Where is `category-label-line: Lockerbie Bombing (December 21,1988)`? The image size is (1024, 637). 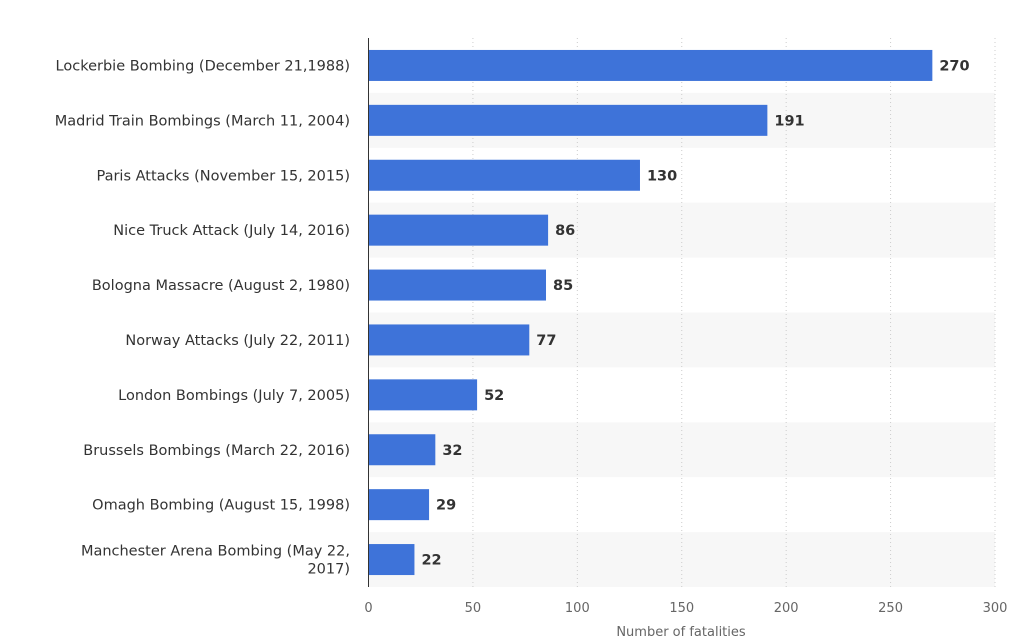 category-label-line: Lockerbie Bombing (December 21,1988) is located at coordinates (203, 66).